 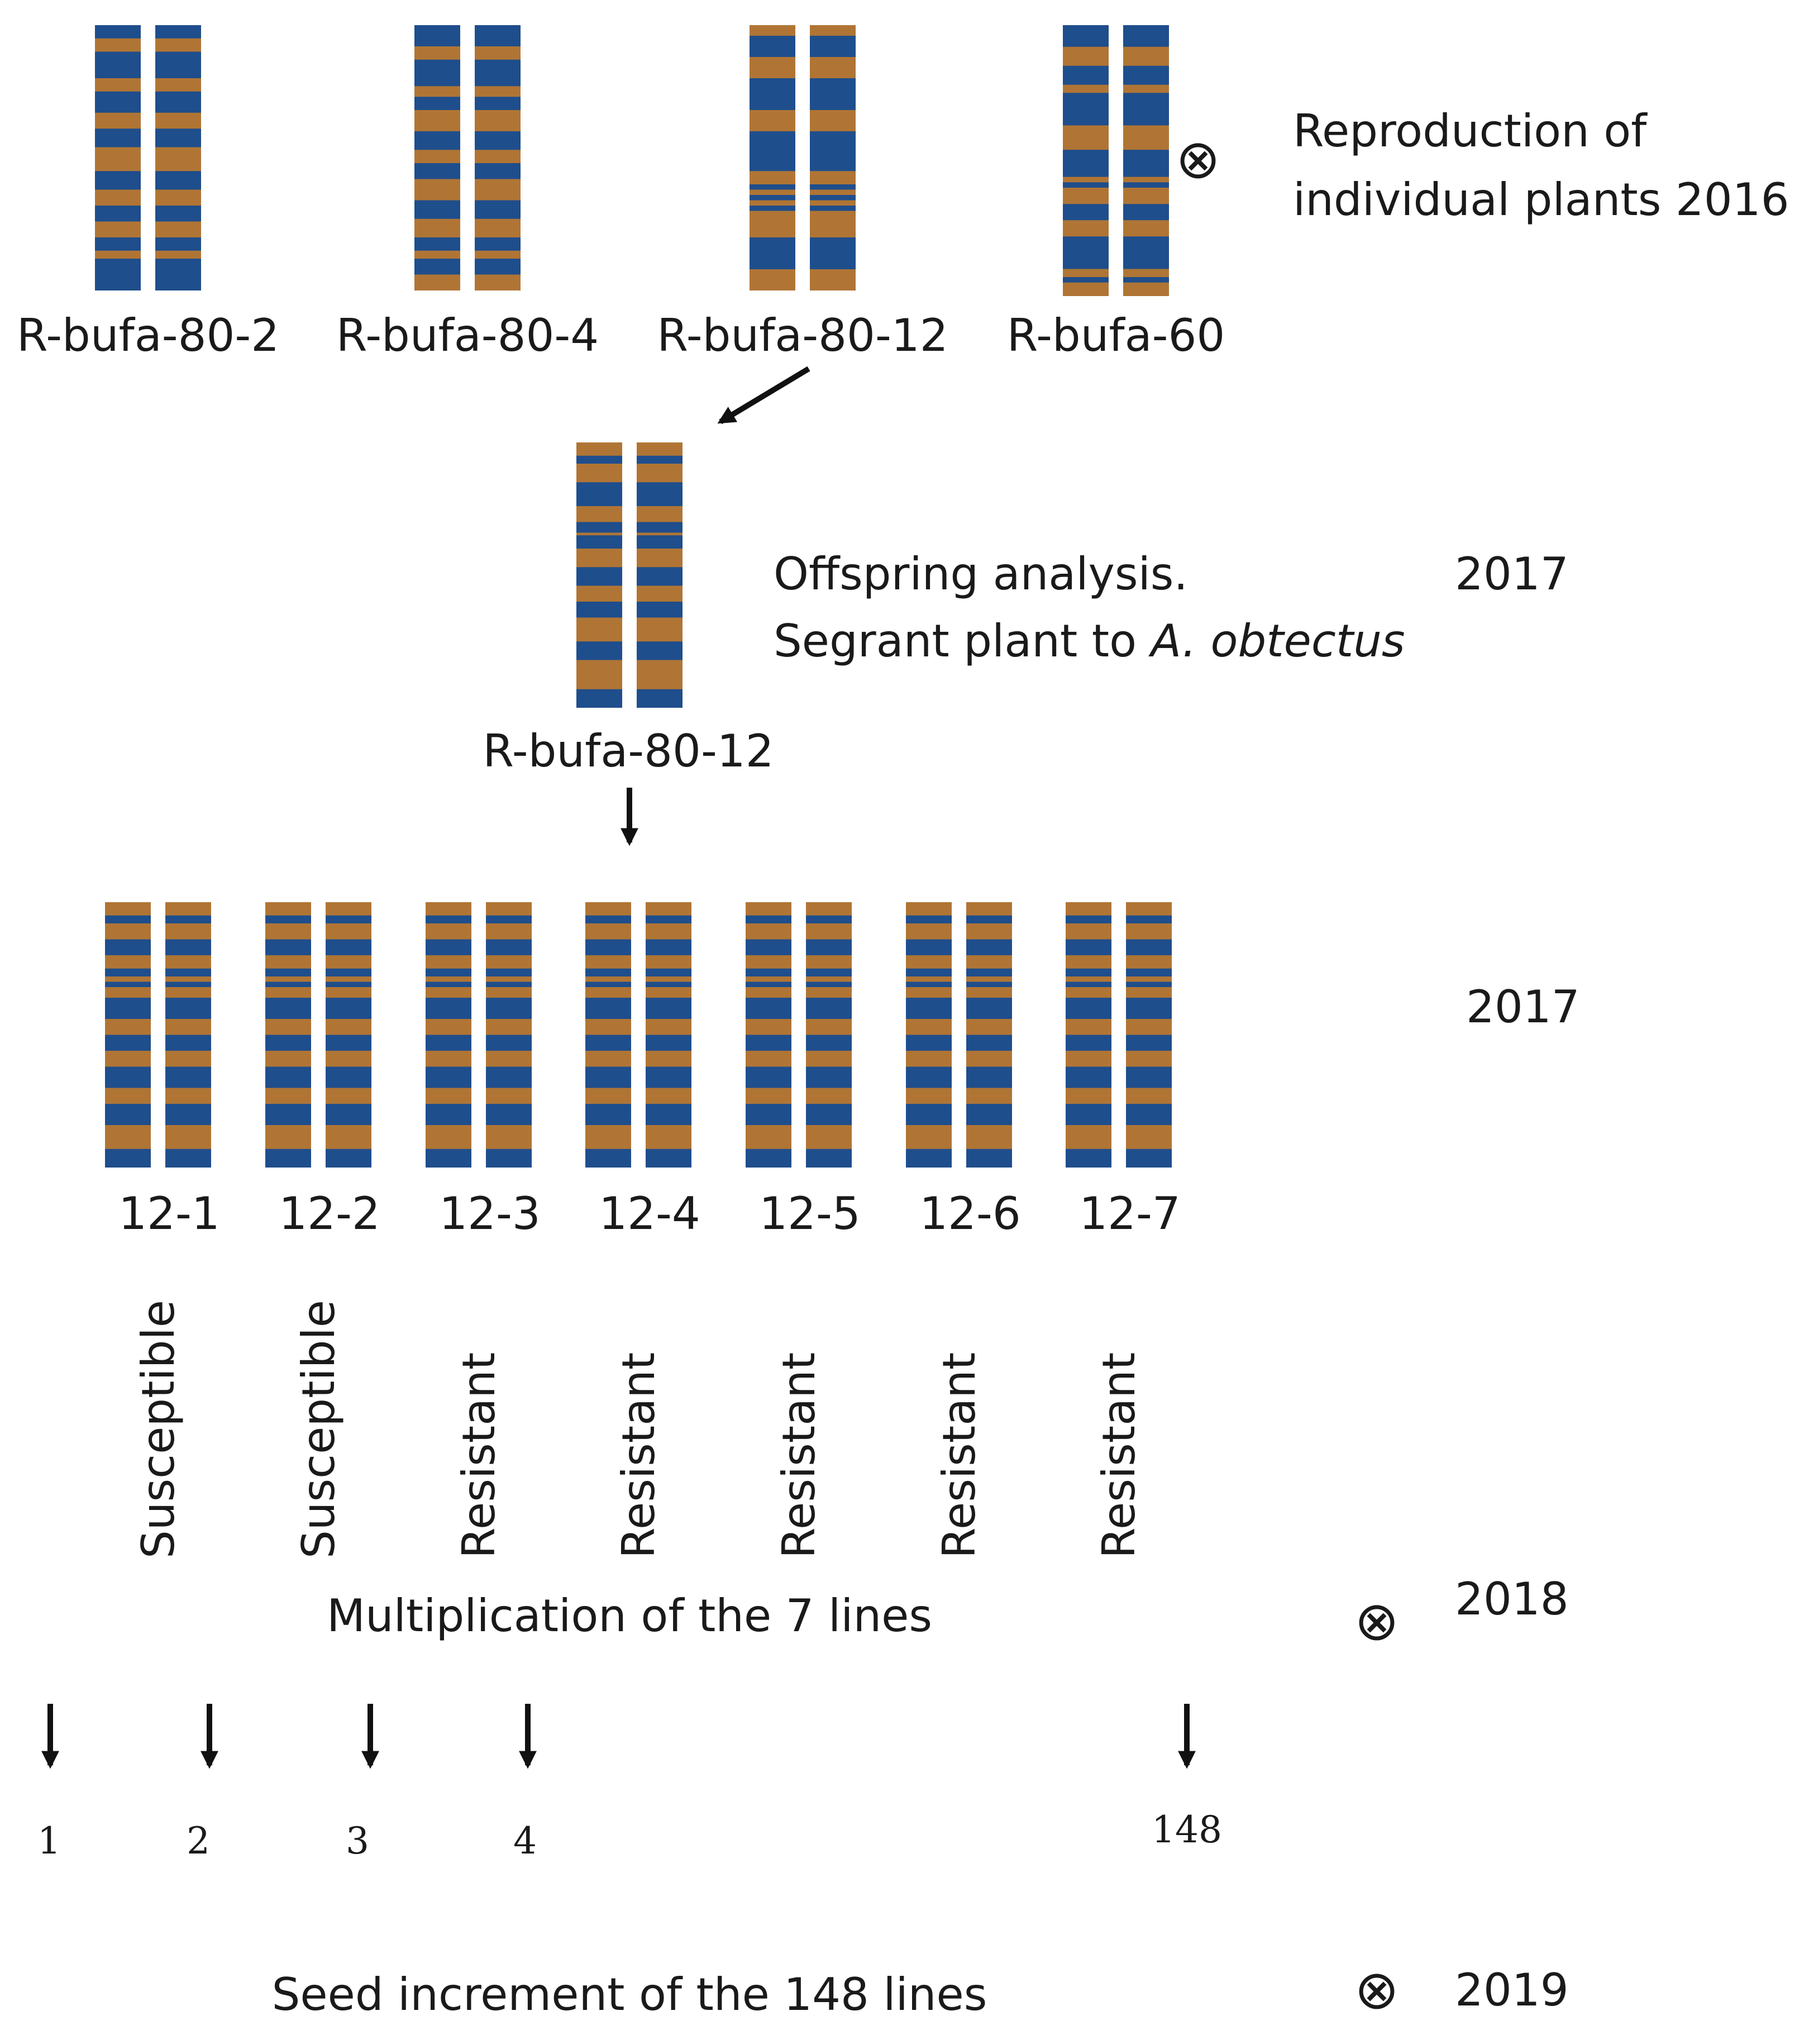 What do you see at coordinates (490, 1214) in the screenshot?
I see `line-label: 12-3` at bounding box center [490, 1214].